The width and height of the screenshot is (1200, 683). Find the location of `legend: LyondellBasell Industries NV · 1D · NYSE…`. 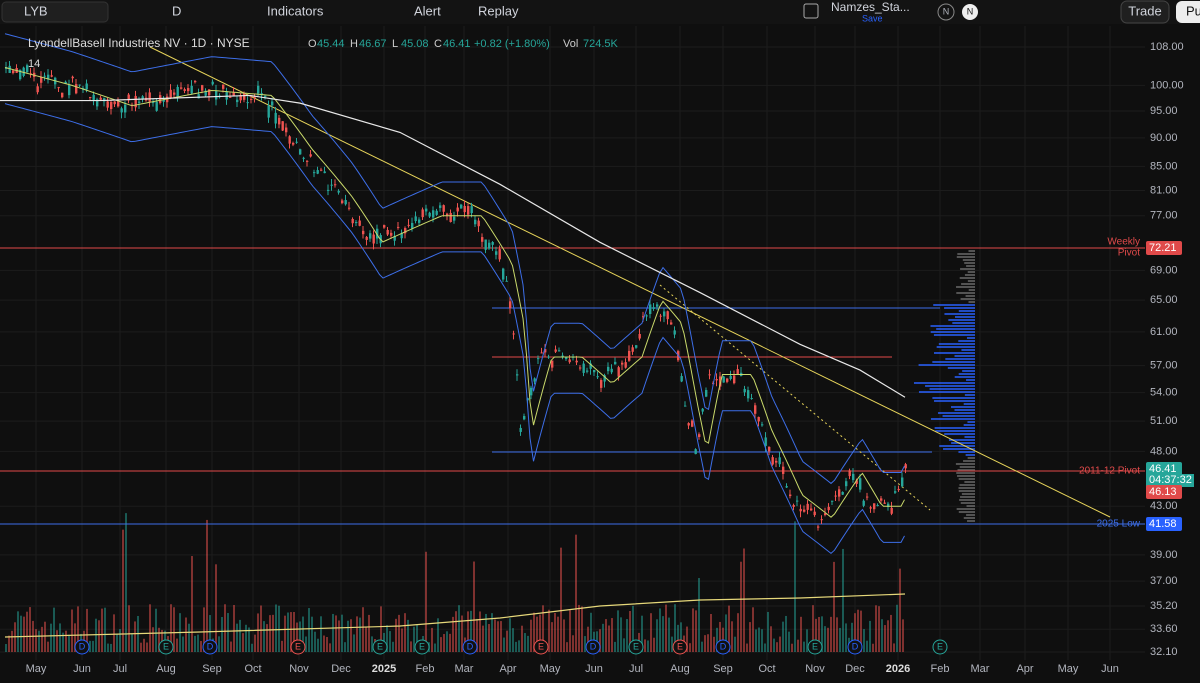

legend: LyondellBasell Industries NV · 1D · NYSE… is located at coordinates (323, 43).